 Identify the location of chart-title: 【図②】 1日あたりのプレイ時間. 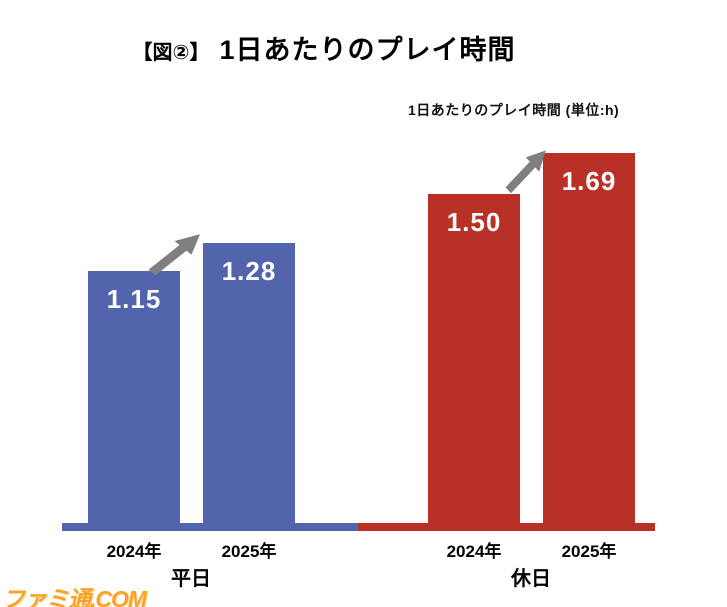
(324, 47).